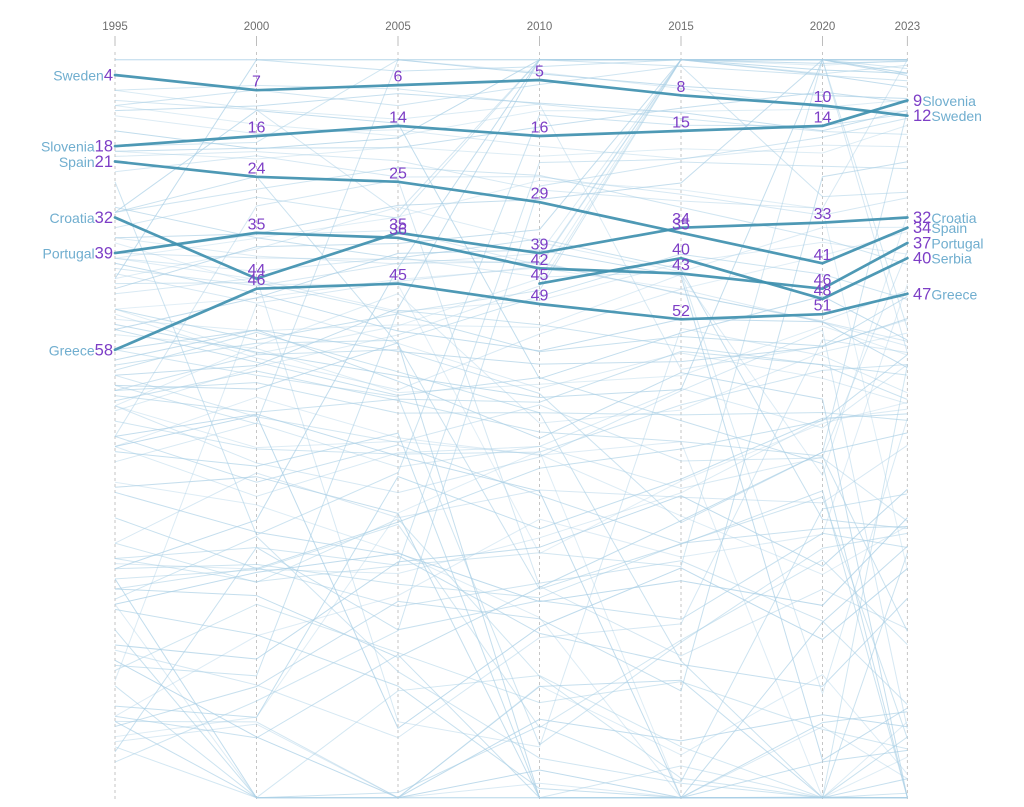  I want to click on country-label-right-slovenia: 9Slovenia, so click(944, 101).